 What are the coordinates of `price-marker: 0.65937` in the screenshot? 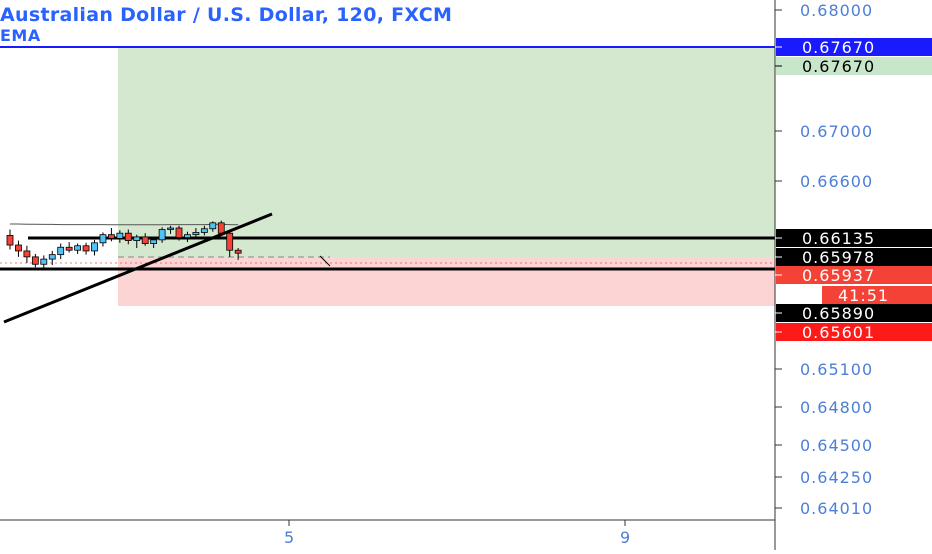 It's located at (853, 275).